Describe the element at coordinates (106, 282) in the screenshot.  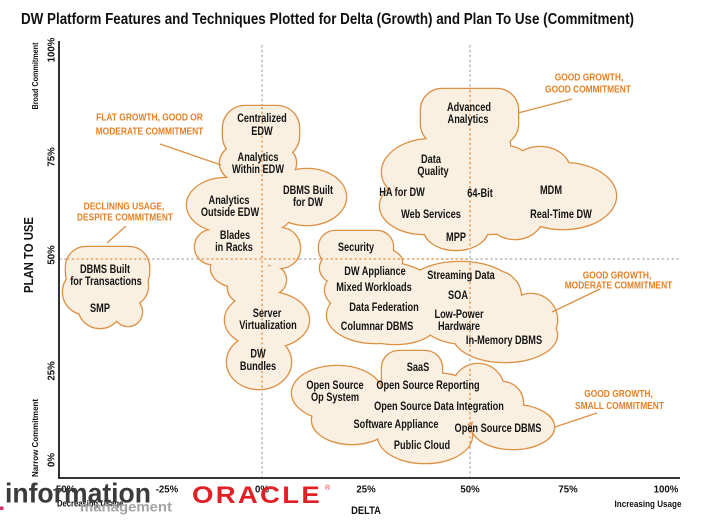
I see `svg-text: for Transactions` at that location.